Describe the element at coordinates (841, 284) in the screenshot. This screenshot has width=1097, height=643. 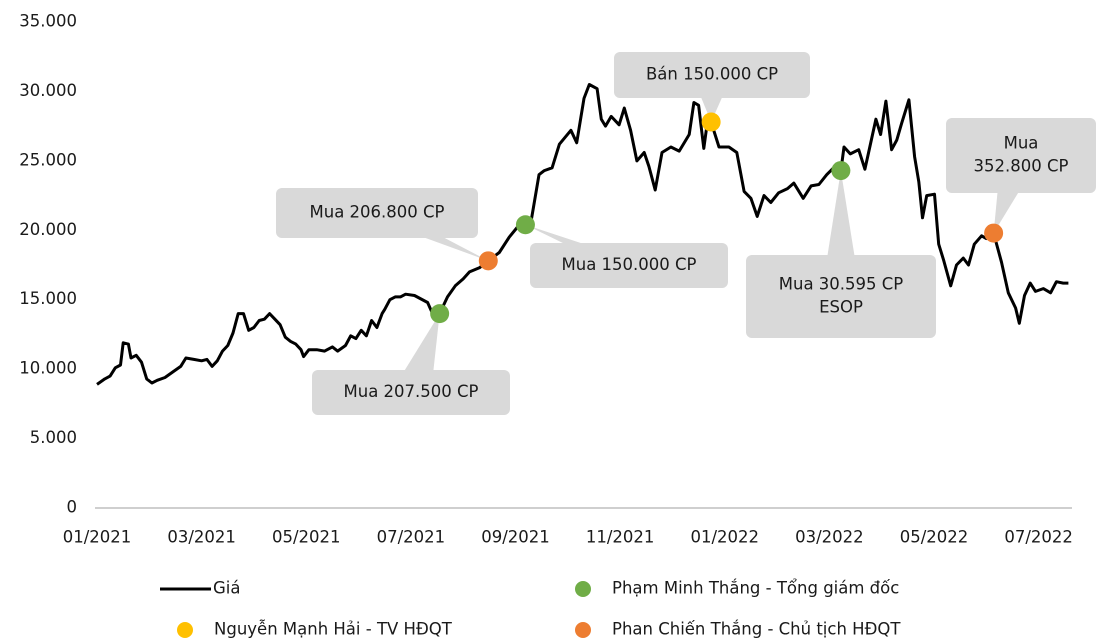
I see `callout-label: Mua 30.595 CP` at that location.